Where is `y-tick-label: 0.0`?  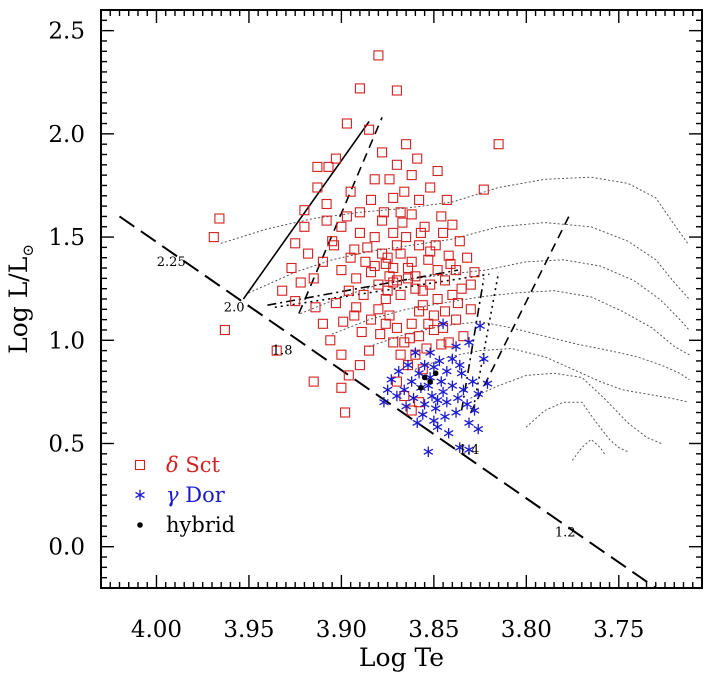 y-tick-label: 0.0 is located at coordinates (66, 548).